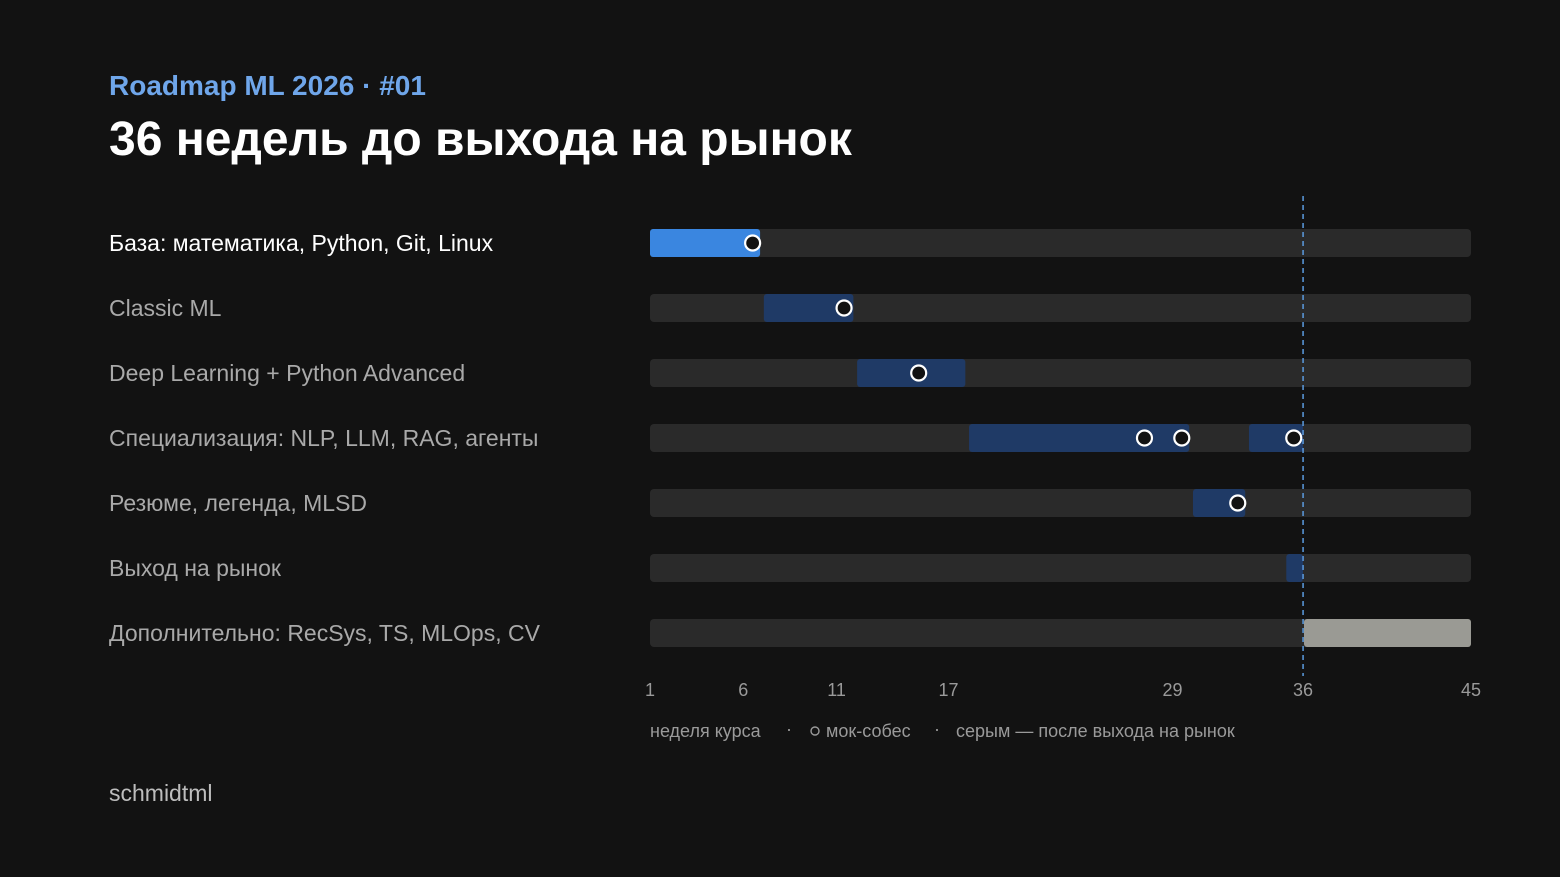  Describe the element at coordinates (1095, 731) in the screenshot. I see `legend-post-label: серым — после выхода на рынок` at that location.